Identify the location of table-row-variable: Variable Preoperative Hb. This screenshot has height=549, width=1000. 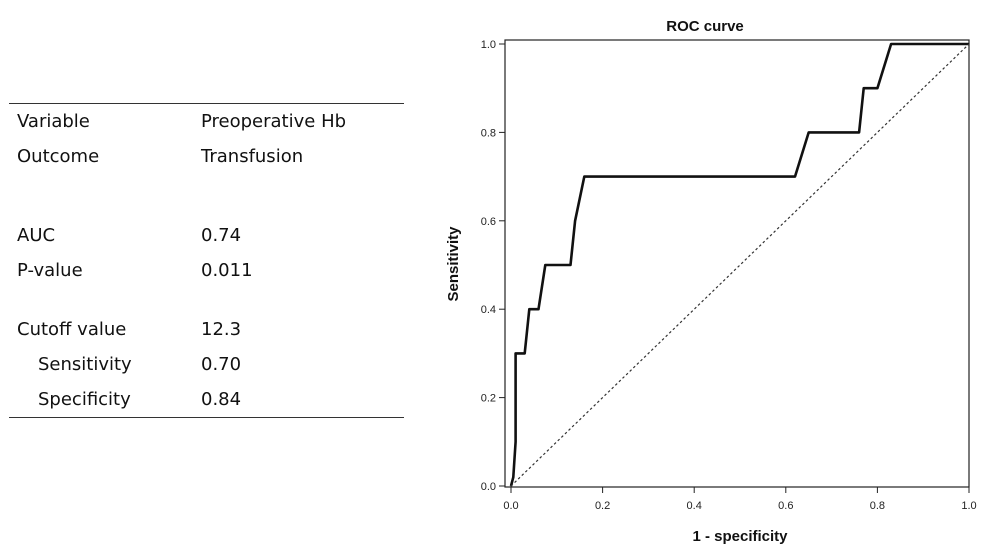
(206, 121).